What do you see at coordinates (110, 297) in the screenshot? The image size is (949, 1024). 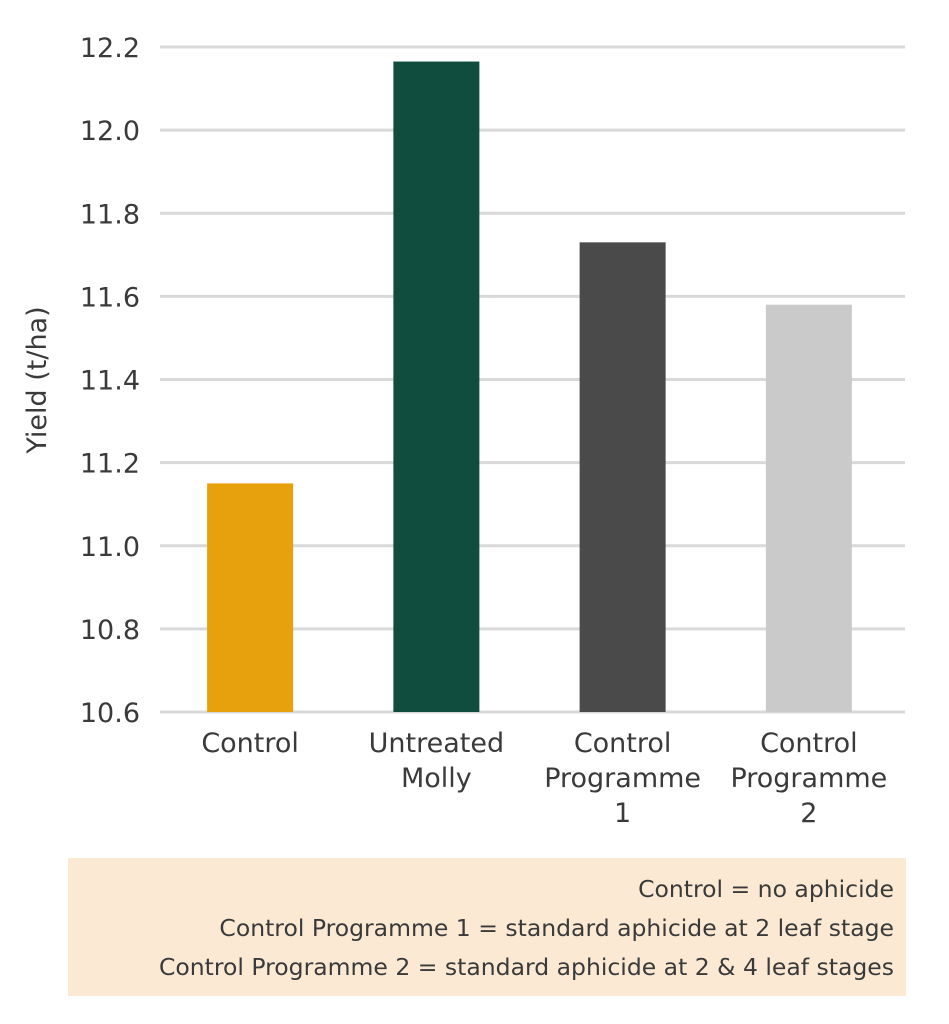 I see `y-tick-label: 11.6` at bounding box center [110, 297].